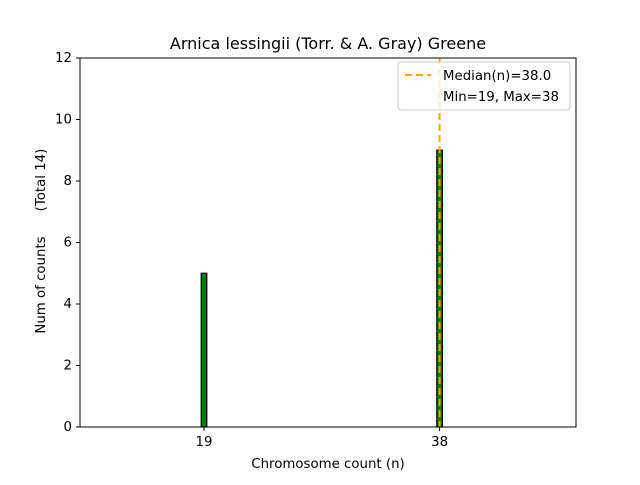 The height and width of the screenshot is (485, 640). I want to click on y-axis-ticks: 0 2 4 6 8 10 12, so click(67, 243).